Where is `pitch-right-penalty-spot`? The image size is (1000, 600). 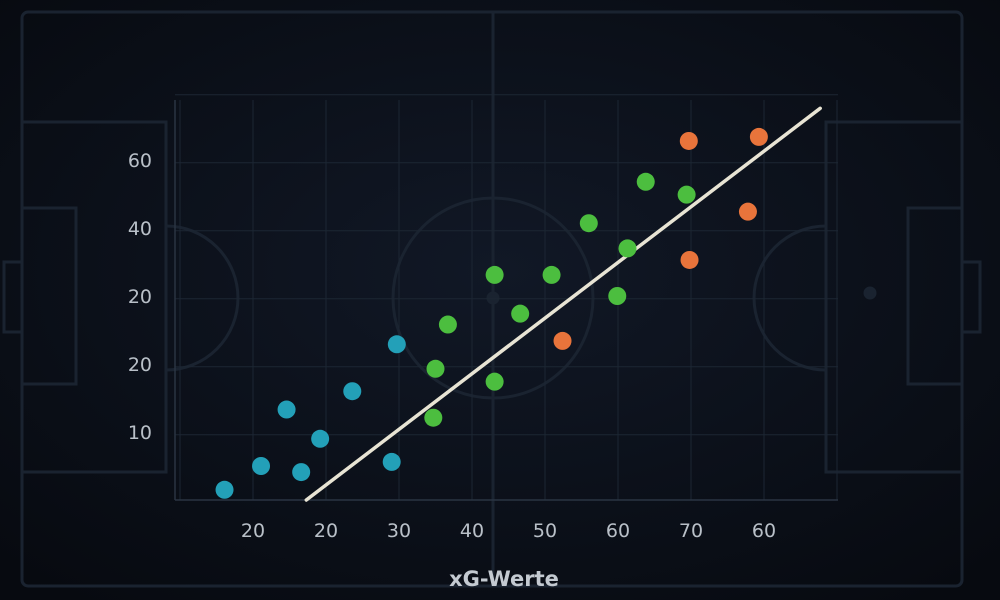 pitch-right-penalty-spot is located at coordinates (870, 293).